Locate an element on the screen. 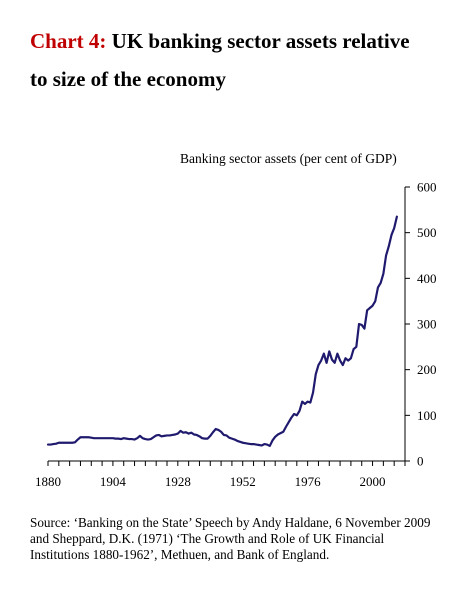 This screenshot has height=601, width=458. x-tick-label: 1976 is located at coordinates (308, 481).